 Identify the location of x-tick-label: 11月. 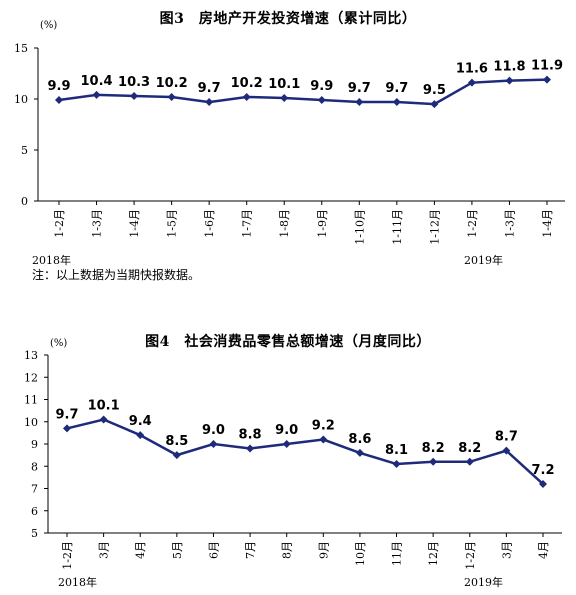
(397, 553).